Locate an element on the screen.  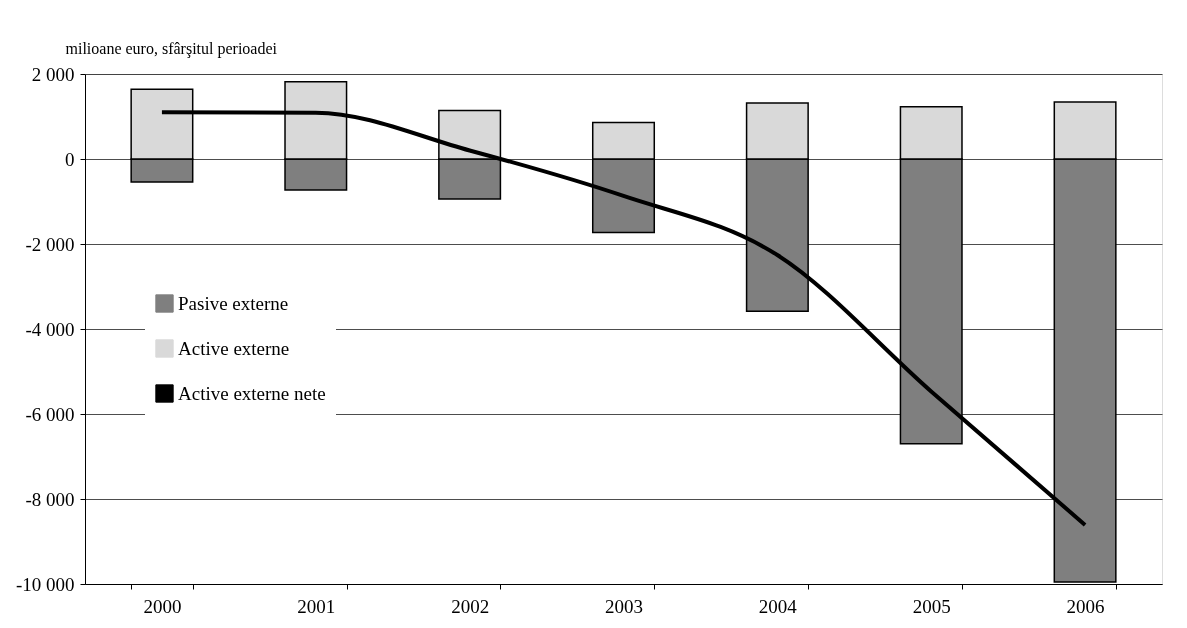
x-tick-label: 2005 is located at coordinates (931, 606).